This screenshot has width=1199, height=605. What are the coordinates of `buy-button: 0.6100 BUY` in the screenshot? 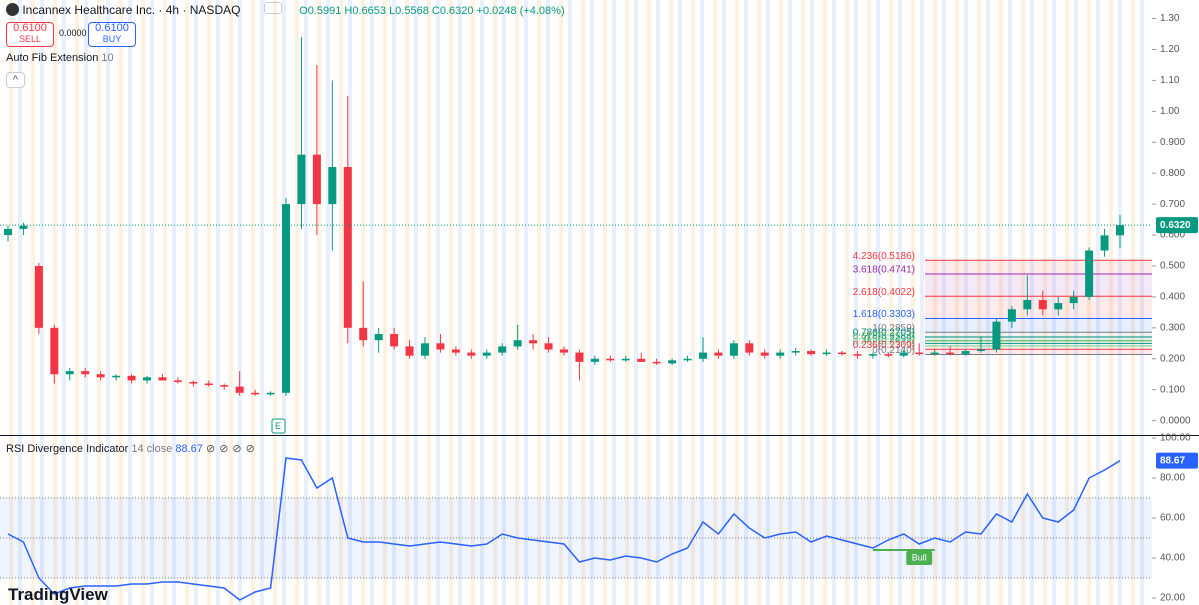 It's located at (112, 34).